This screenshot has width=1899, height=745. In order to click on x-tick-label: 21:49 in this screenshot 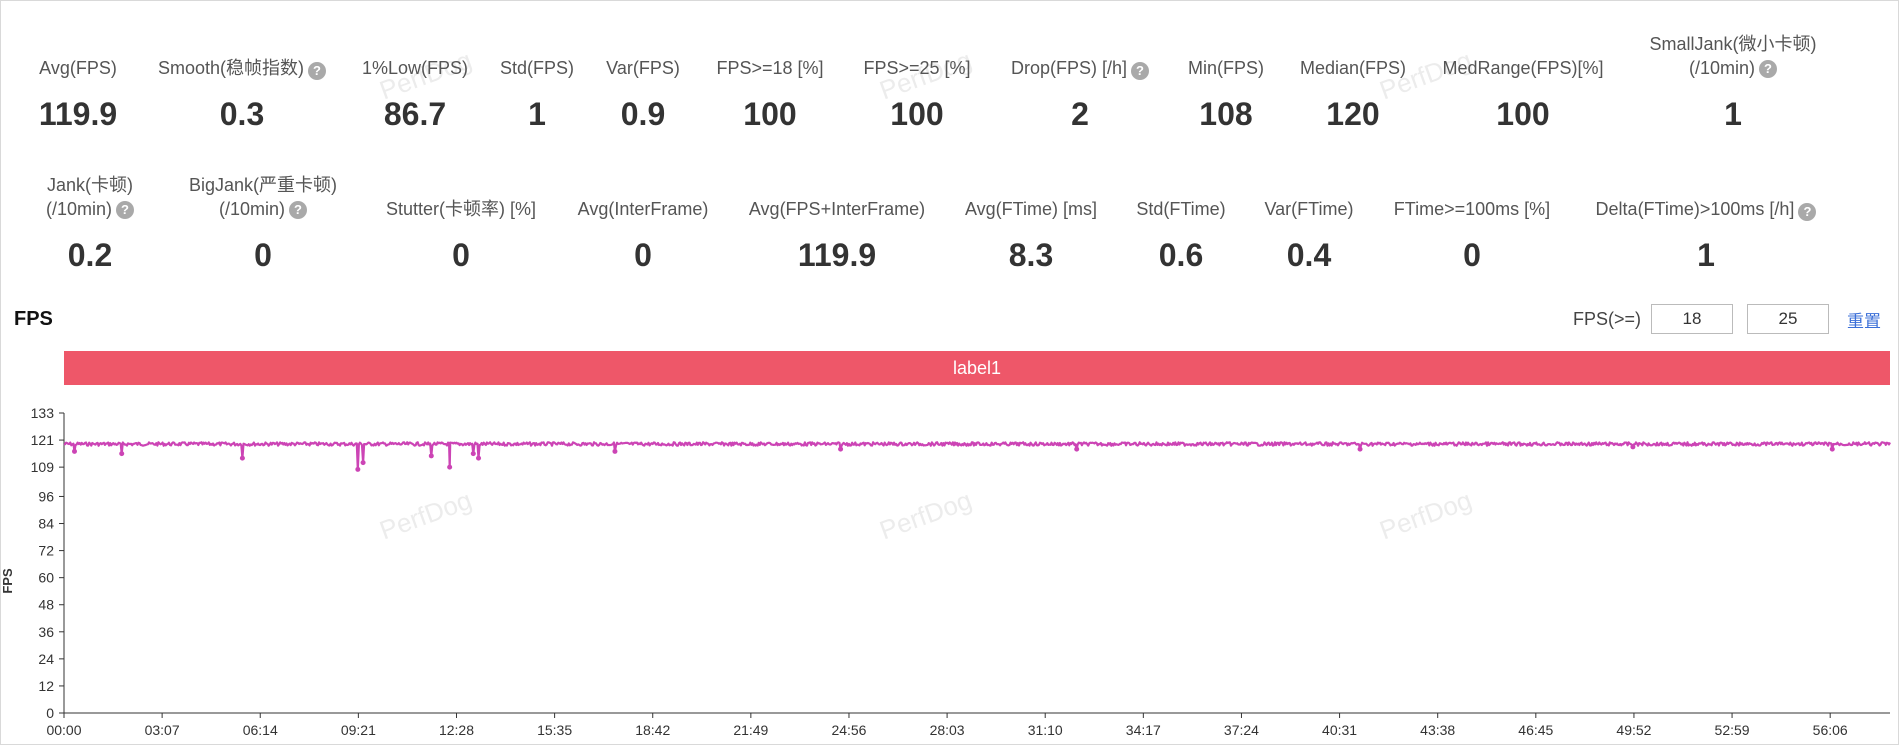, I will do `click(750, 730)`.